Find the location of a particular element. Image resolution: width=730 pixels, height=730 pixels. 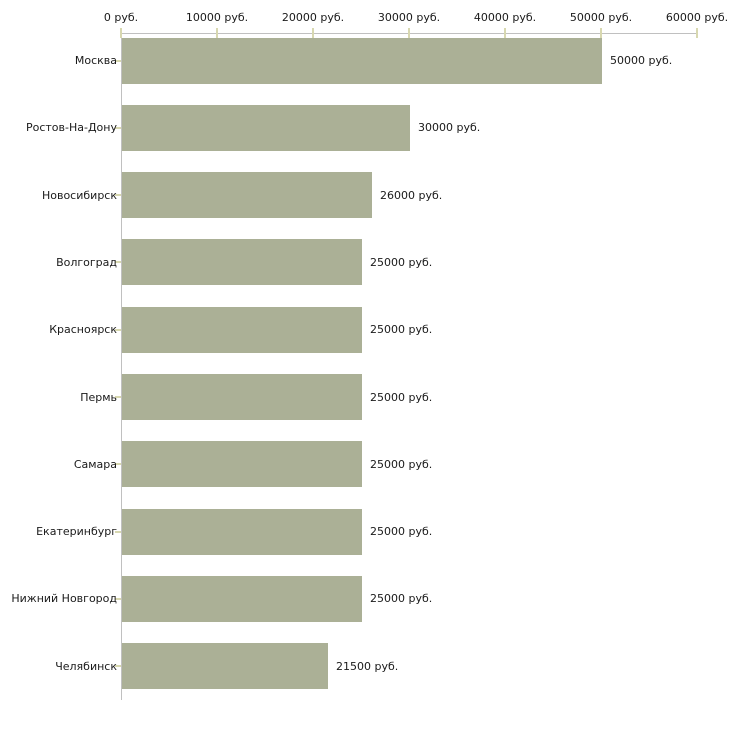

x-axis-tick-label: 10000 руб. is located at coordinates (217, 17).